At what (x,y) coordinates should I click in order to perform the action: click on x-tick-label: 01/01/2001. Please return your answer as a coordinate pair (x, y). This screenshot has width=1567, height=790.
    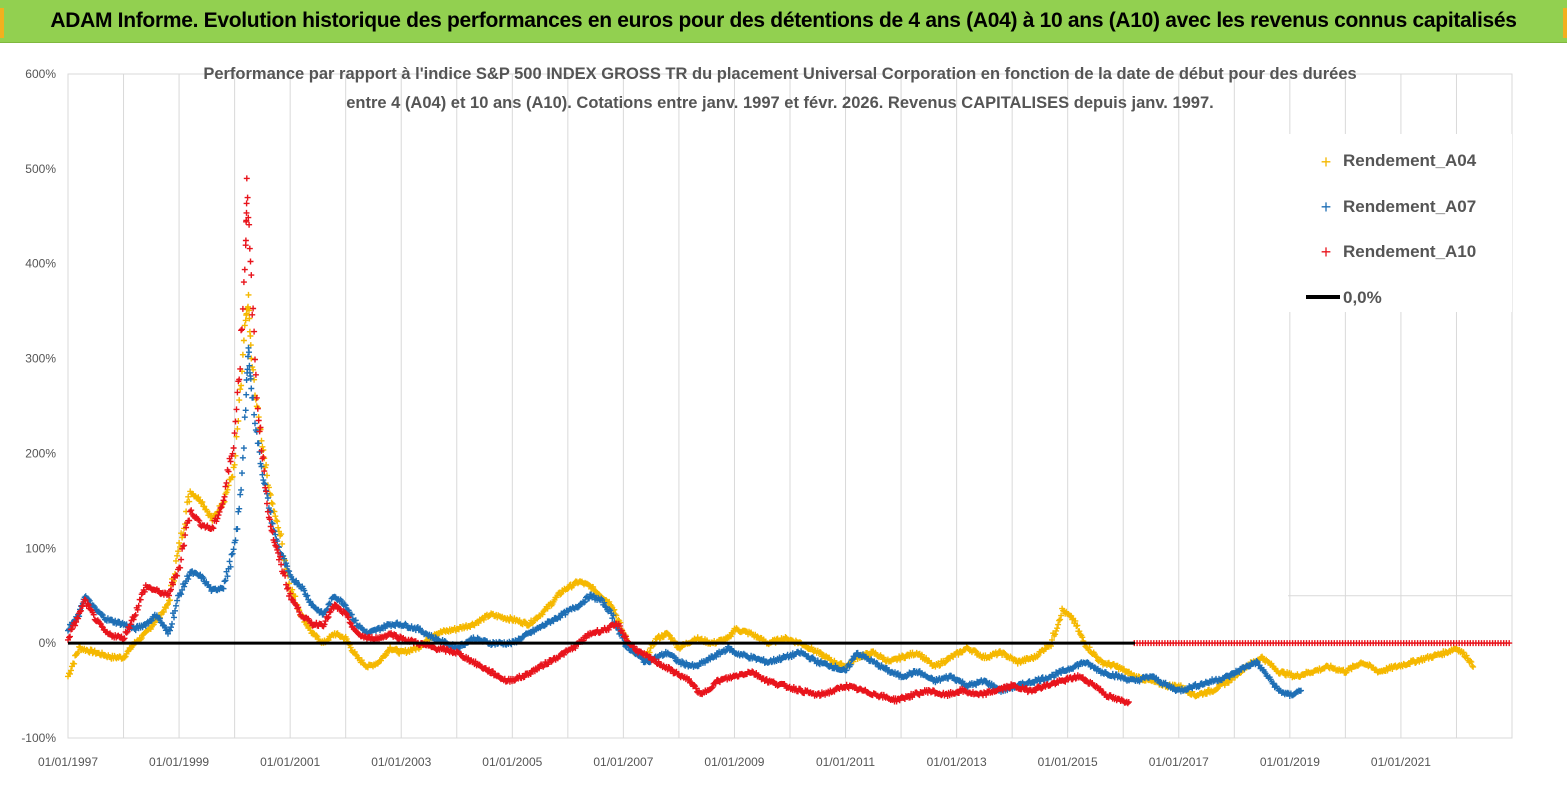
    Looking at the image, I should click on (290, 762).